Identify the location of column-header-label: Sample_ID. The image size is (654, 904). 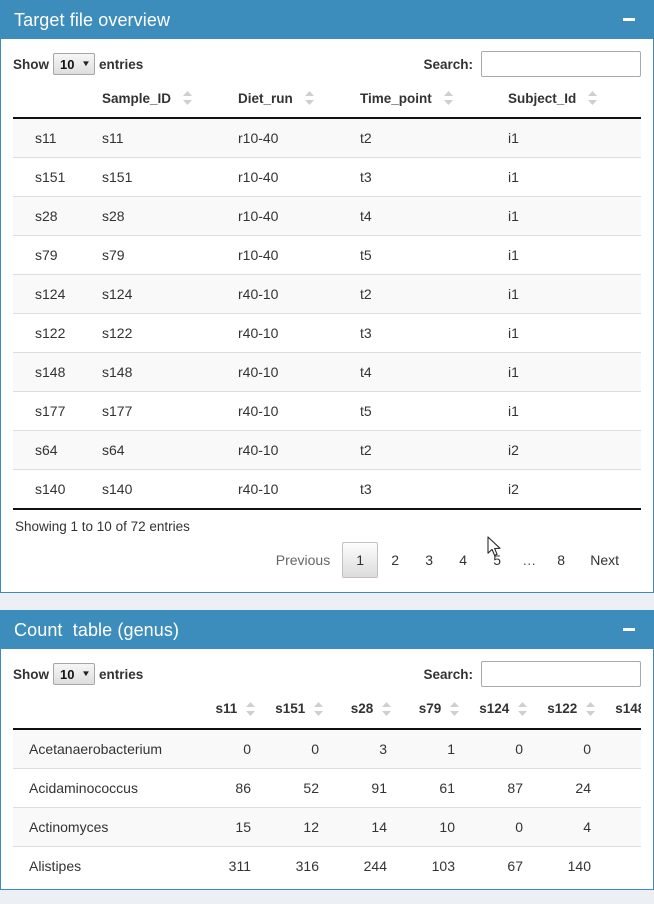
(137, 98).